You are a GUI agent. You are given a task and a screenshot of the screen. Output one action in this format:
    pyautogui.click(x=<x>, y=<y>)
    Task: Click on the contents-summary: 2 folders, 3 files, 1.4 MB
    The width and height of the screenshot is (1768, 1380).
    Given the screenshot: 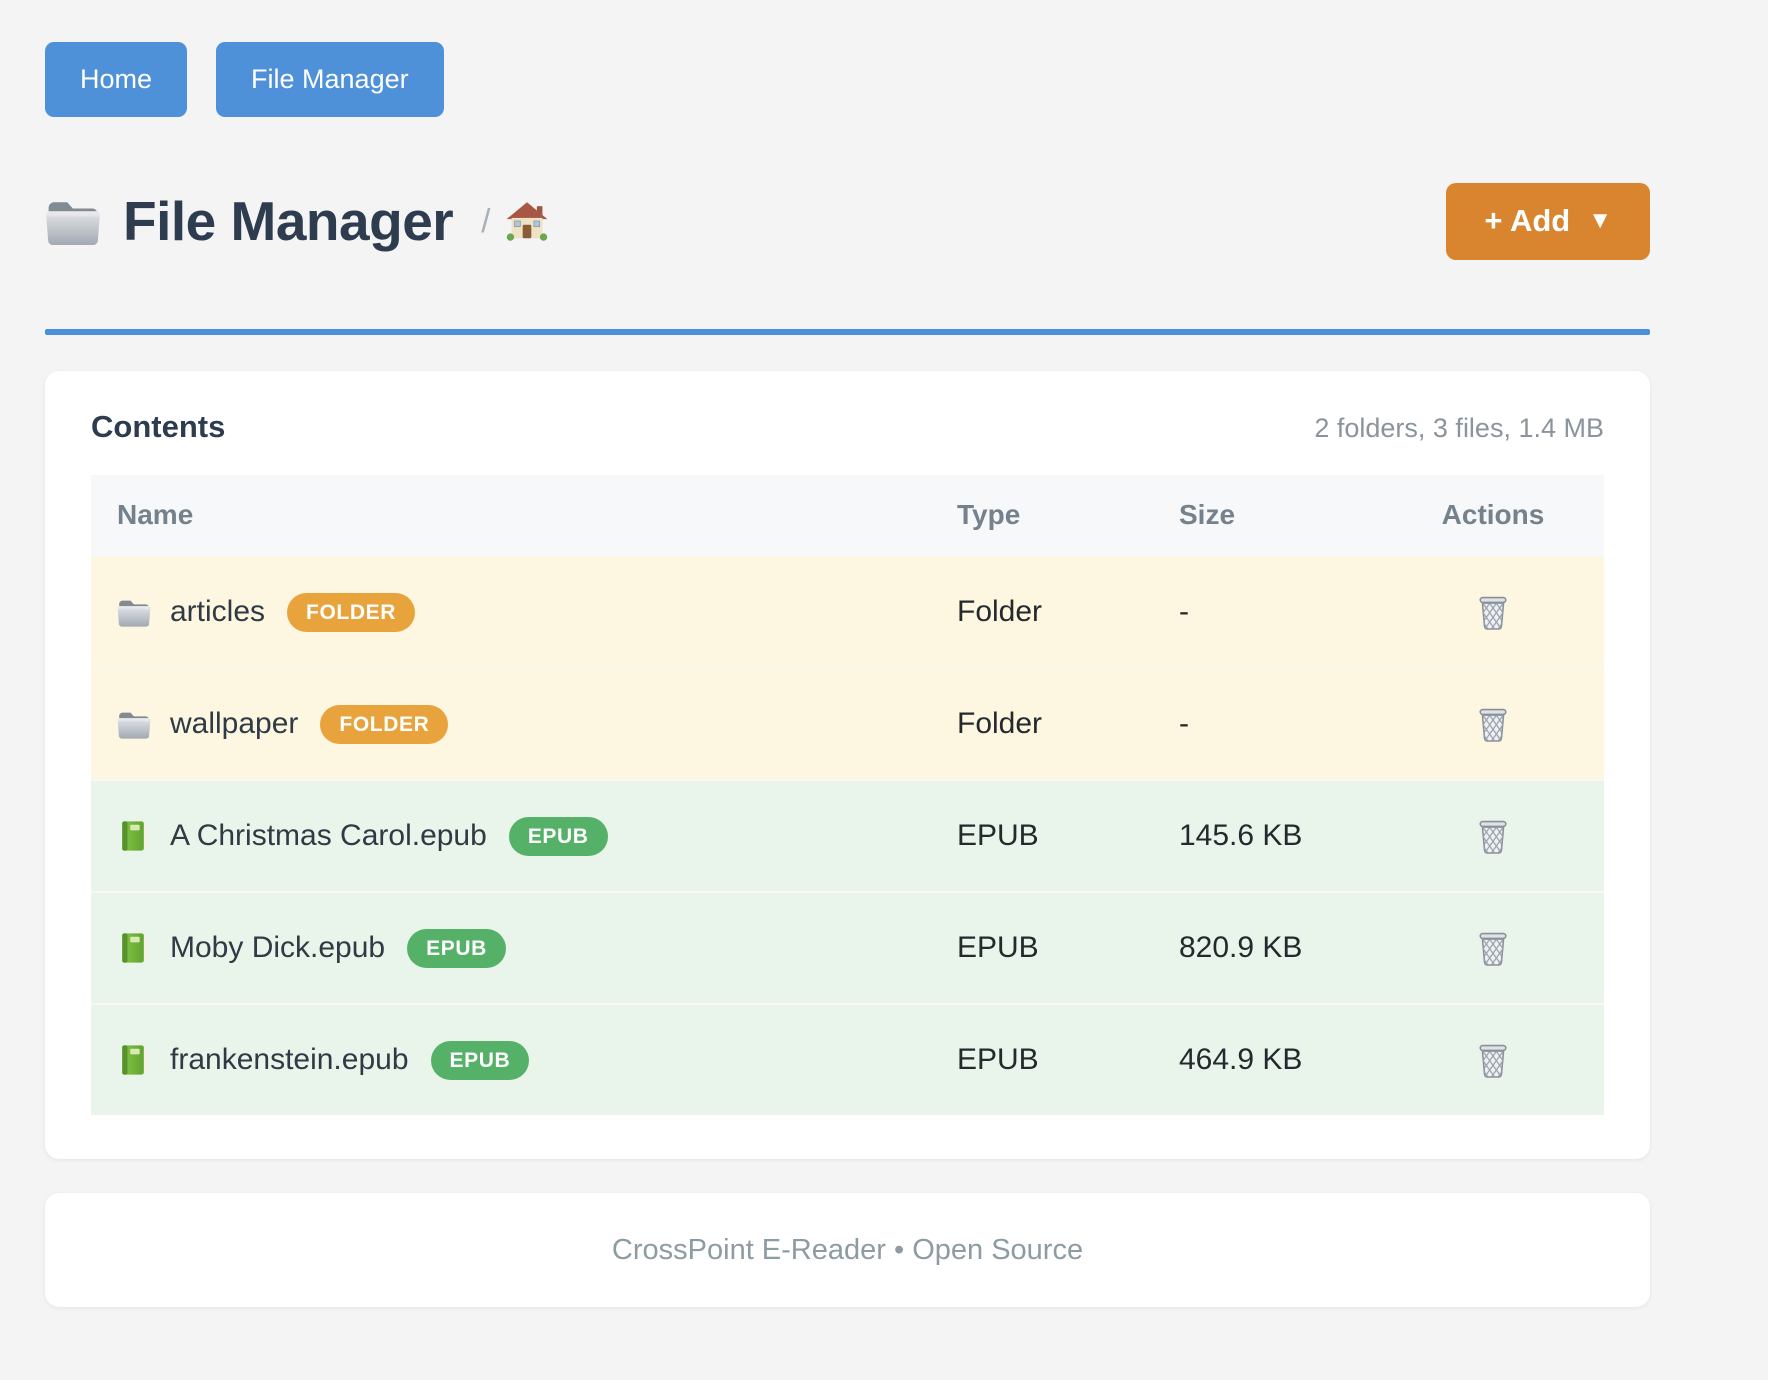 What is the action you would take?
    pyautogui.click(x=1459, y=428)
    